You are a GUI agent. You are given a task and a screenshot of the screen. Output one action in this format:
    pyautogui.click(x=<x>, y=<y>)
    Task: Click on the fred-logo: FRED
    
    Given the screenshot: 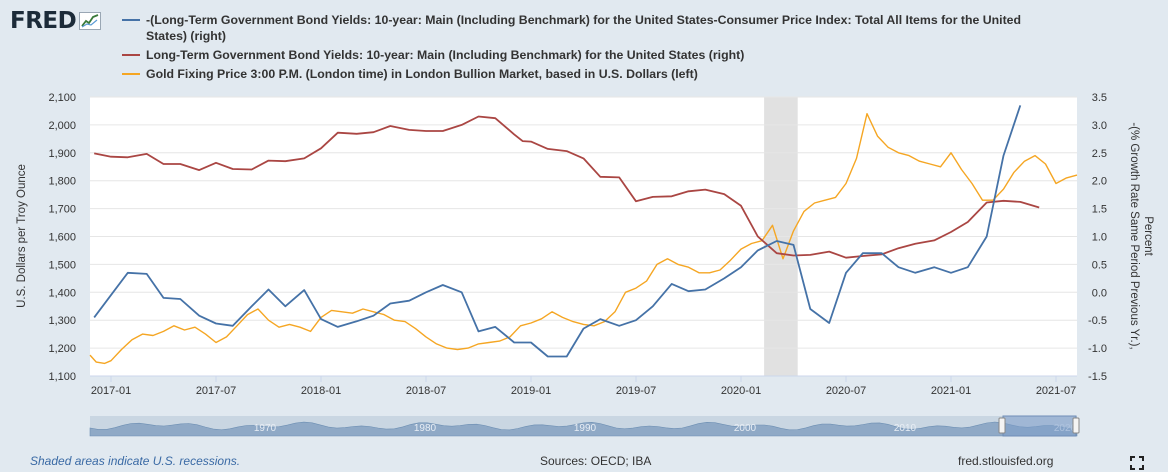 What is the action you would take?
    pyautogui.click(x=56, y=21)
    